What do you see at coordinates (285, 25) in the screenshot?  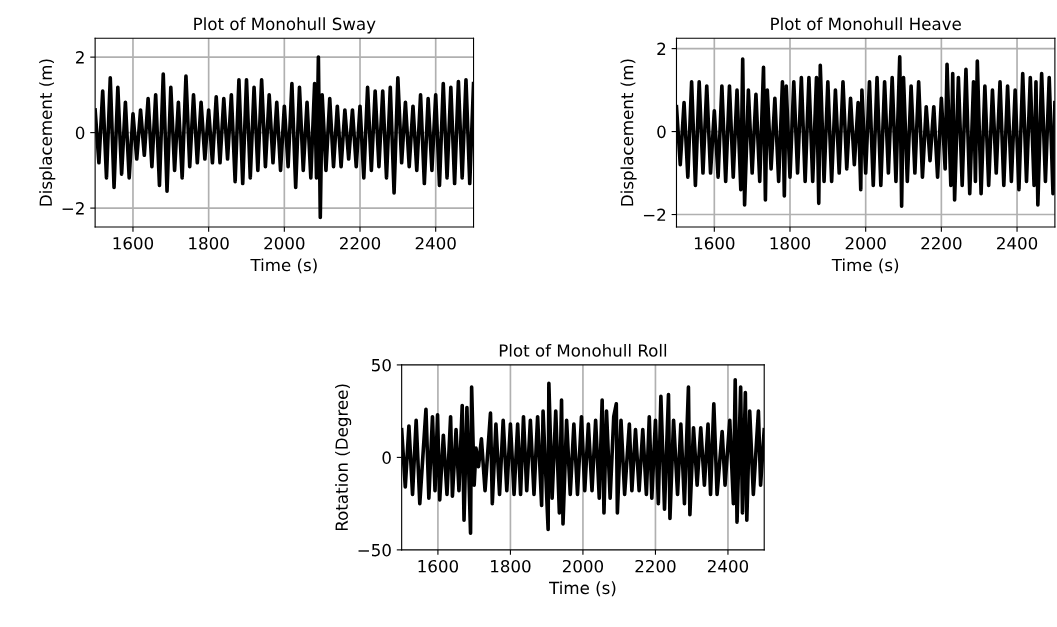 I see `chart-title: Plot of Monohull Sway` at bounding box center [285, 25].